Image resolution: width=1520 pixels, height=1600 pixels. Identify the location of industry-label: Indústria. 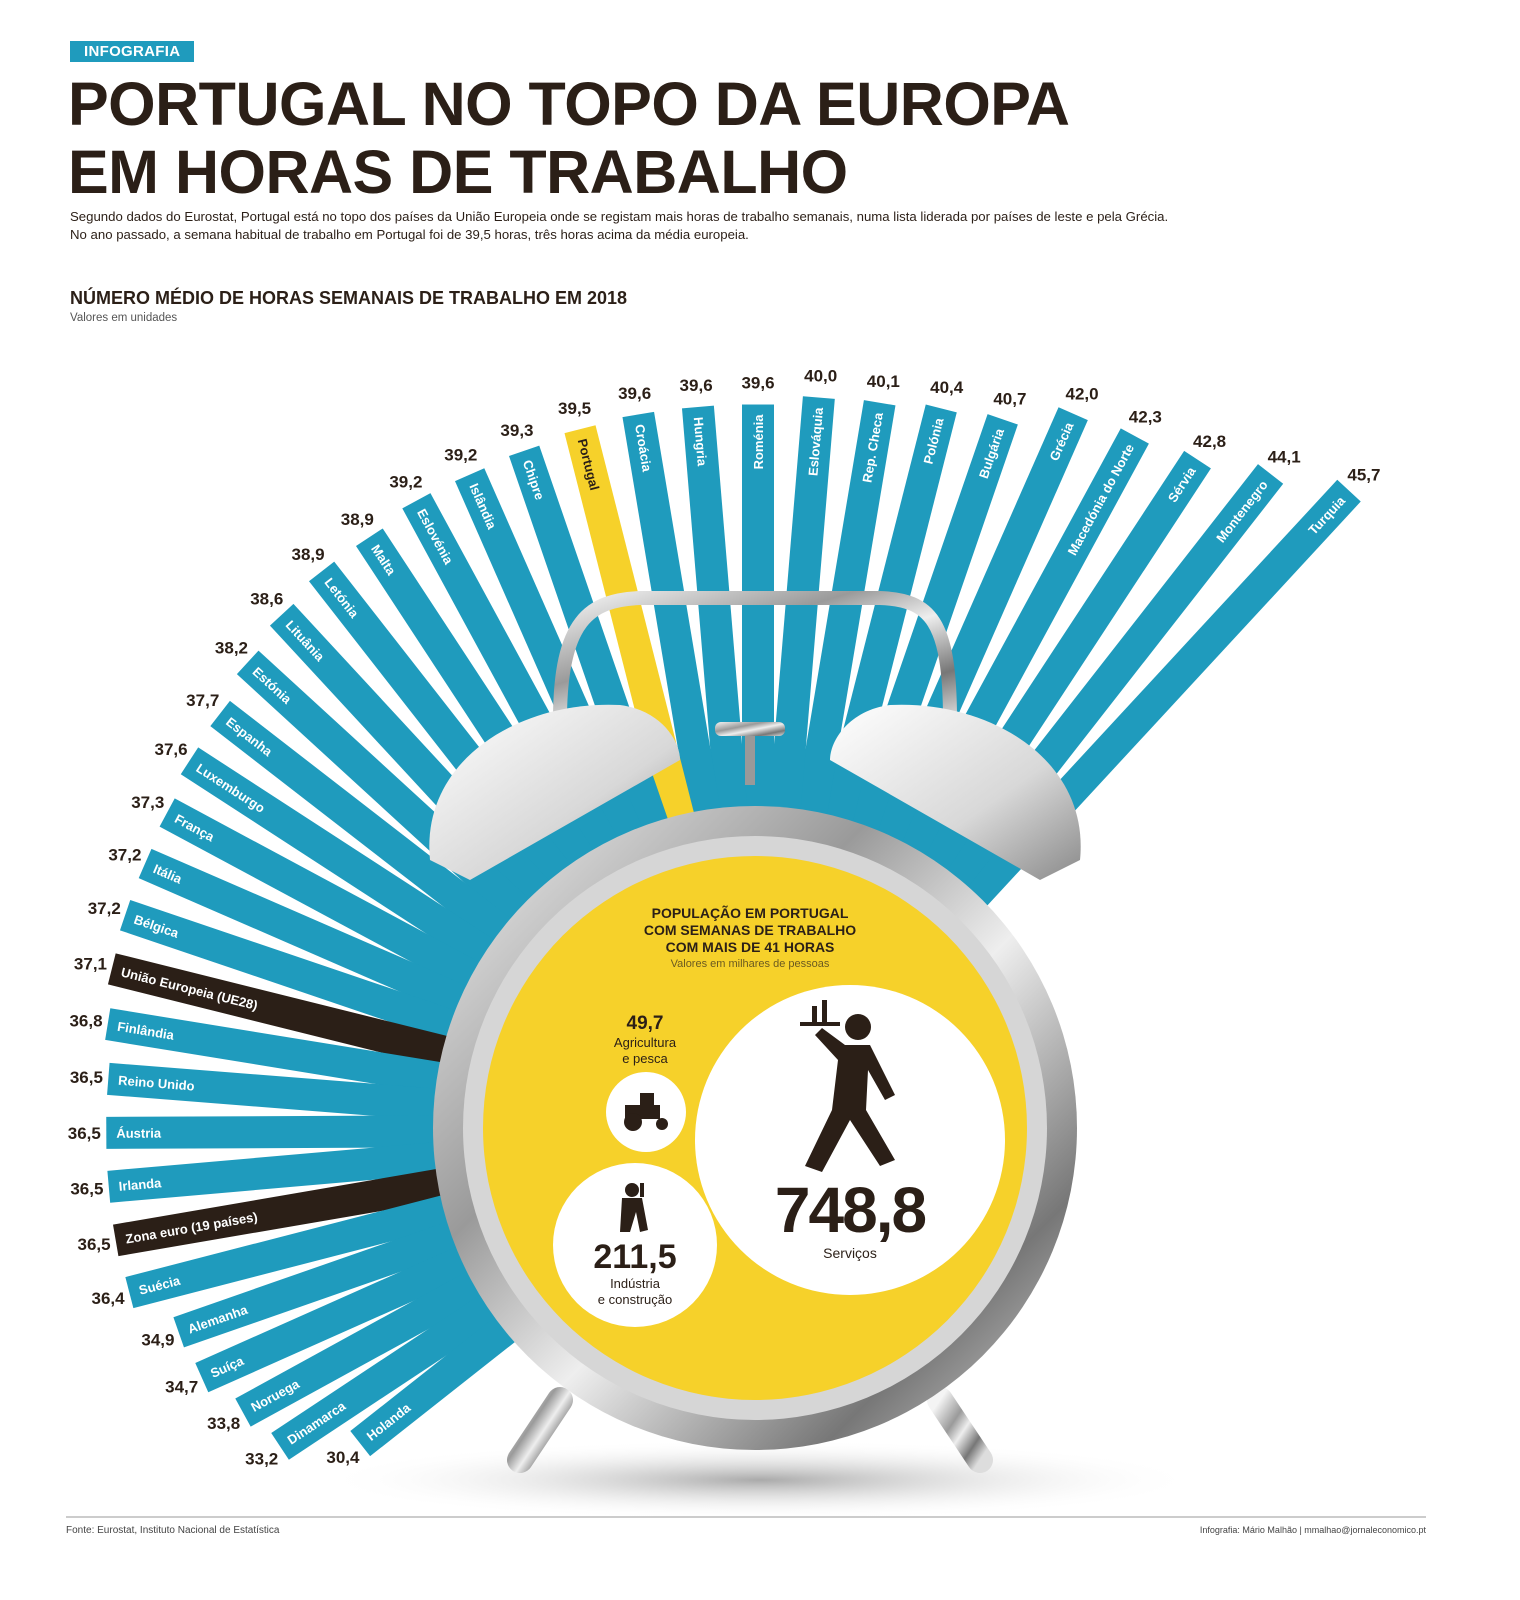
(635, 1283).